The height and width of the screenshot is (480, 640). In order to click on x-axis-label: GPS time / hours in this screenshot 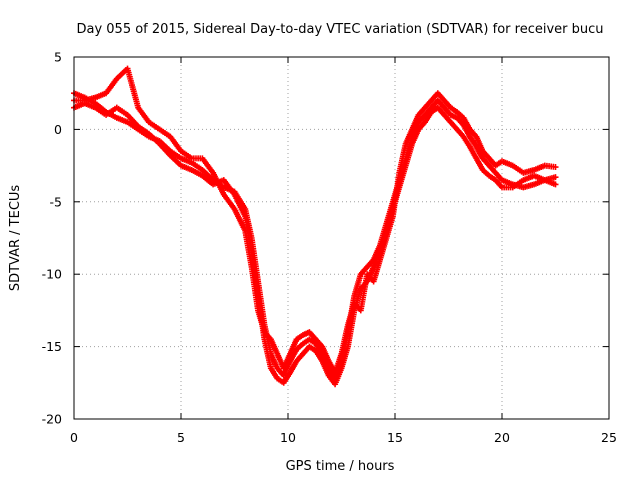, I will do `click(340, 466)`.